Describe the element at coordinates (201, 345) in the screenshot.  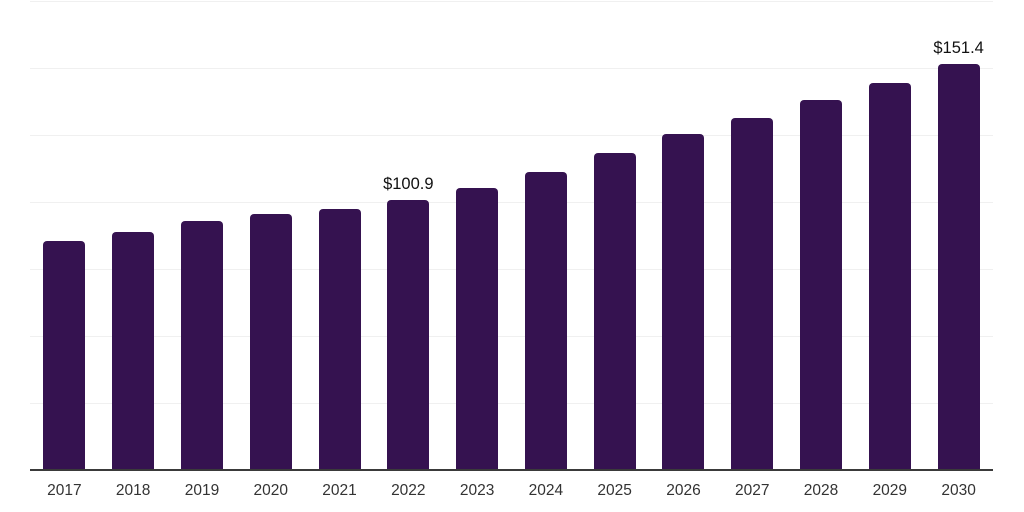
I see `bar-2019` at that location.